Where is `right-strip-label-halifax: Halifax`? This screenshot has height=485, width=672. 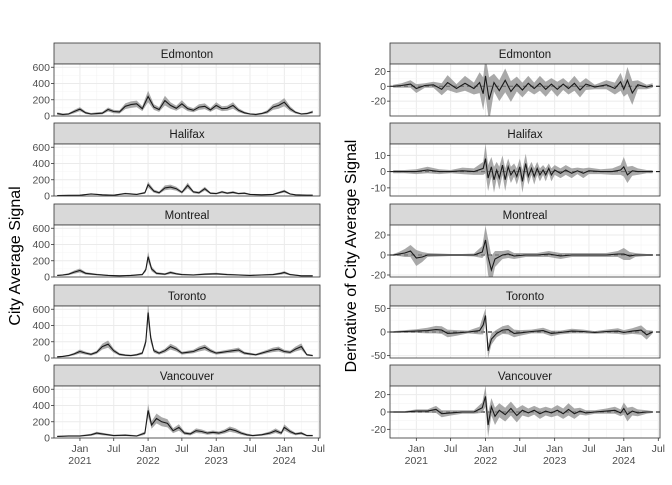
right-strip-label-halifax: Halifax is located at coordinates (524, 135).